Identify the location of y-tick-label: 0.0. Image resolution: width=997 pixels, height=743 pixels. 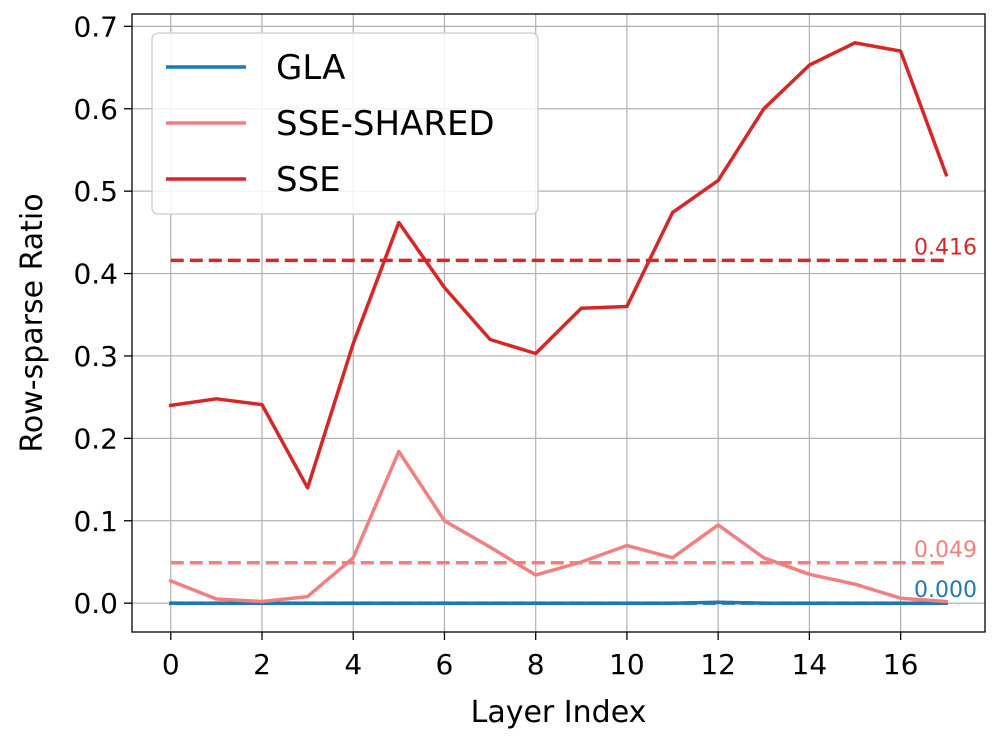
(95, 603).